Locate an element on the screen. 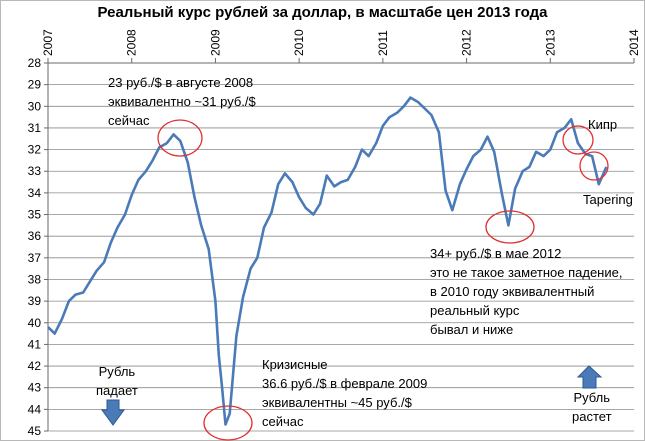  y-tick-label: 40 is located at coordinates (35, 323).